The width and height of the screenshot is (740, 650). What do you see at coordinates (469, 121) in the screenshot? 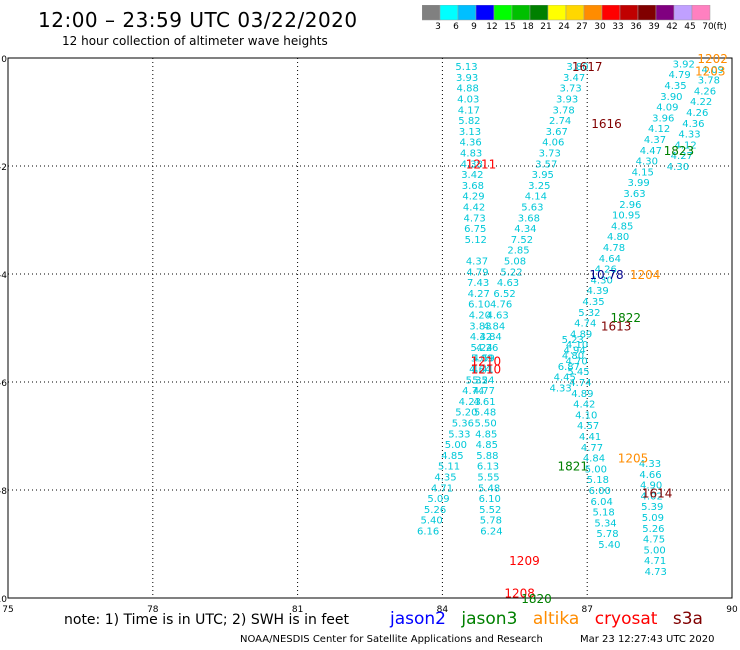
I see `wave-height-value: 5.82` at bounding box center [469, 121].